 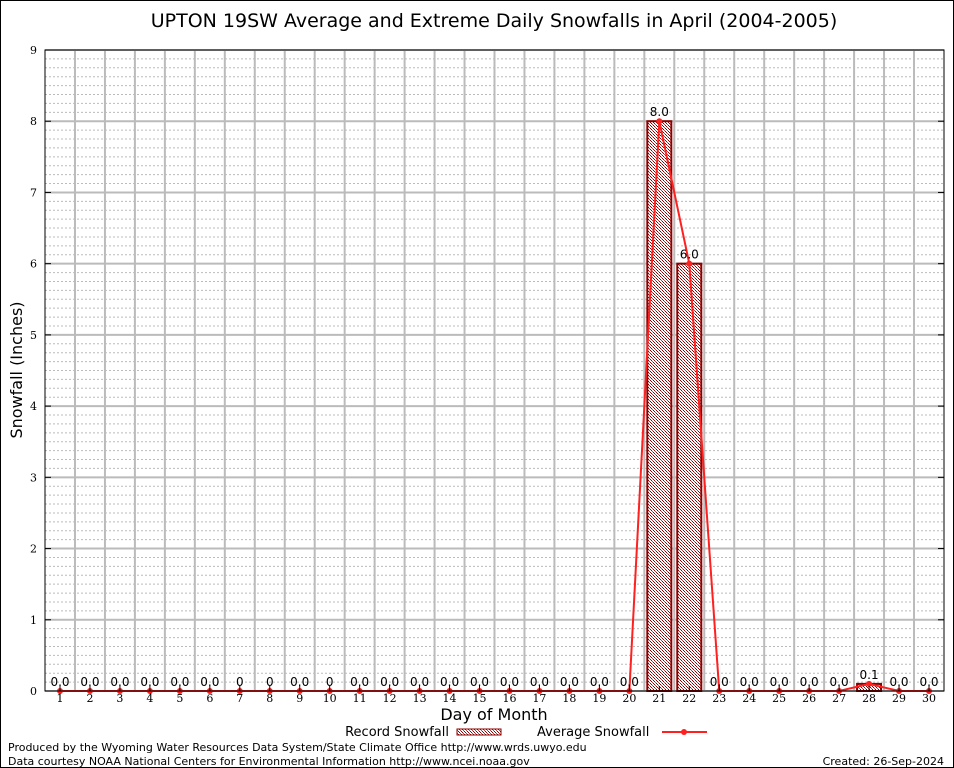 I want to click on x-axis-label: Day of Month, so click(x=493, y=714).